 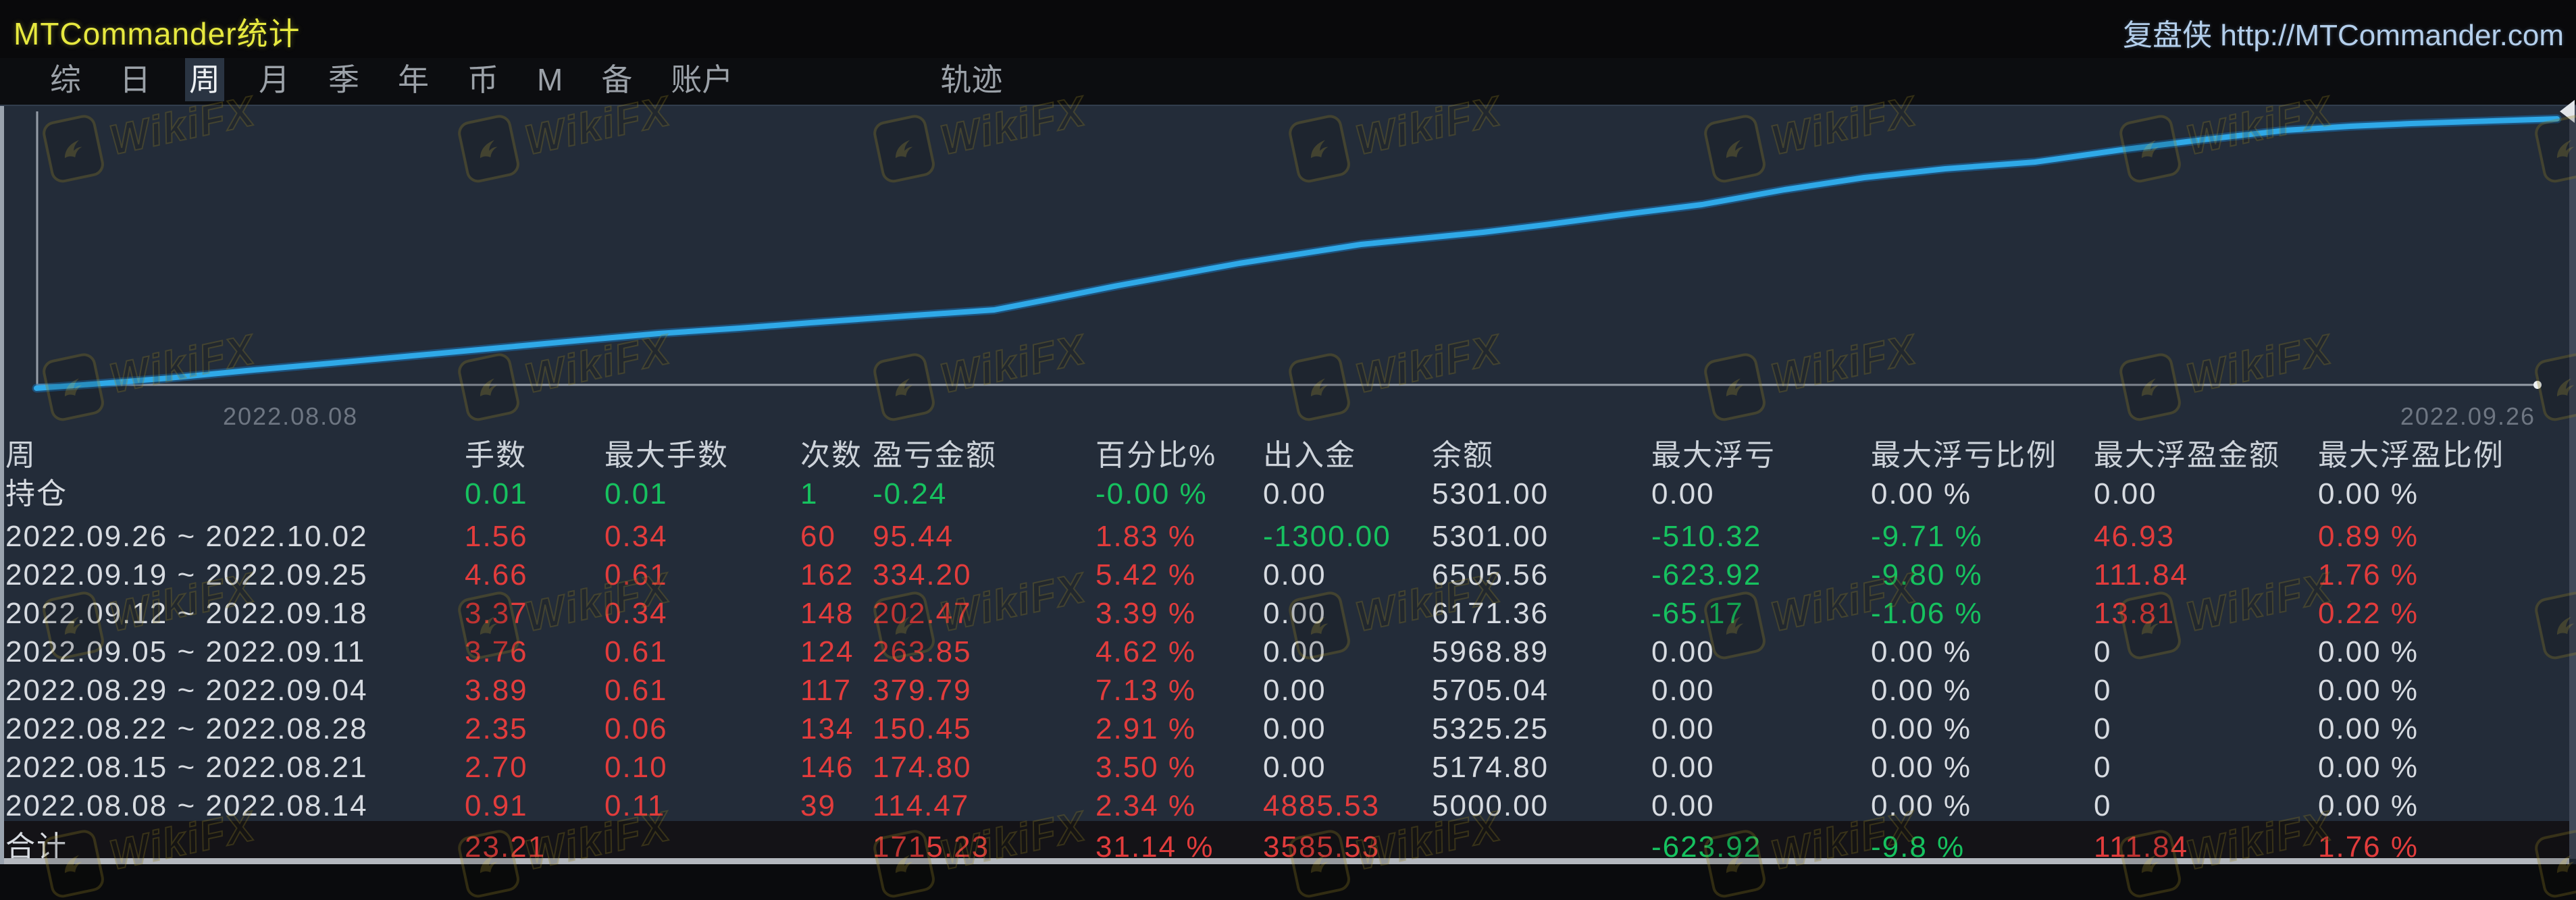 What do you see at coordinates (1155, 847) in the screenshot?
I see `cell: 31.14 %` at bounding box center [1155, 847].